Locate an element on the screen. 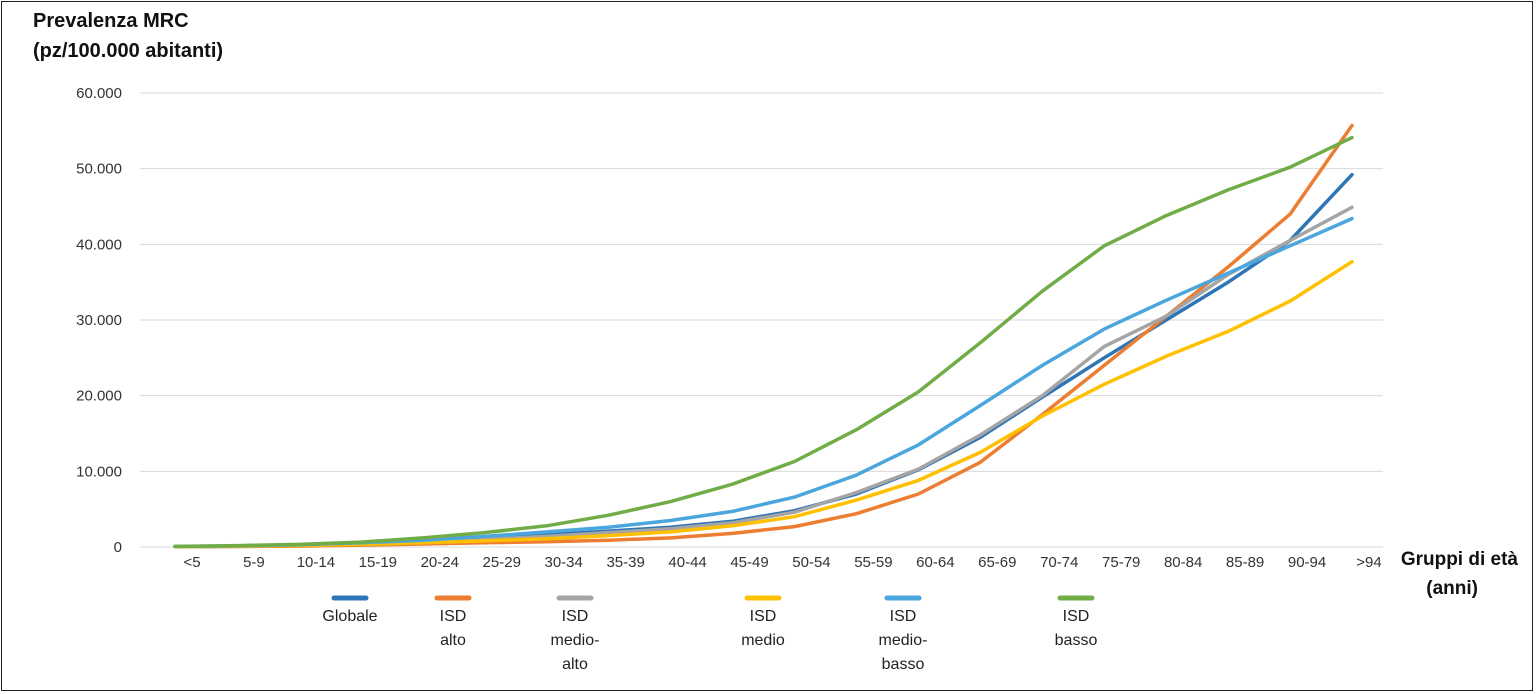 The height and width of the screenshot is (694, 1536). legend-label-isd-medio-alto: alto is located at coordinates (575, 664).